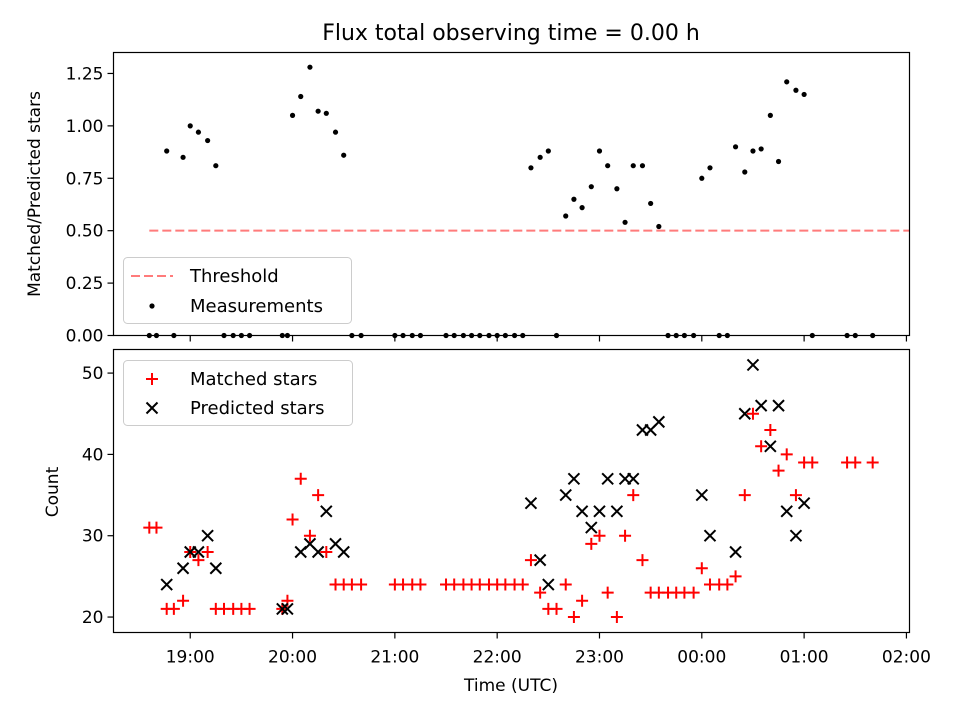 Image resolution: width=960 pixels, height=720 pixels. What do you see at coordinates (701, 658) in the screenshot?
I see `bottom-xtick-label: 00:00` at bounding box center [701, 658].